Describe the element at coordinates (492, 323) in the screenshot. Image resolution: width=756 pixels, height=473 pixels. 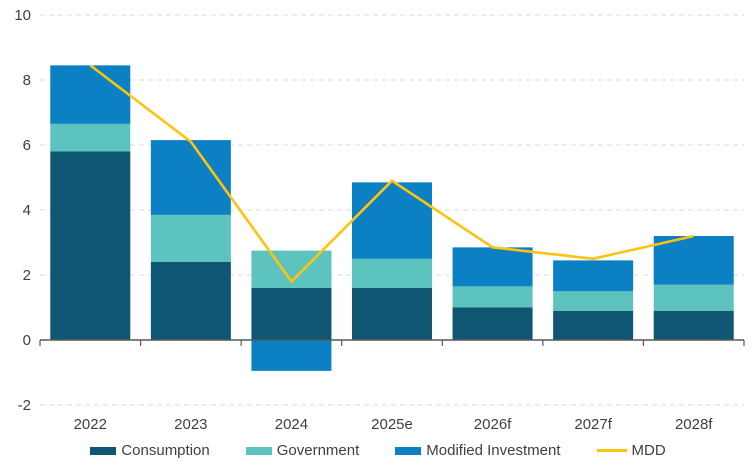
I see `bar-segment-2026f-consumption` at that location.